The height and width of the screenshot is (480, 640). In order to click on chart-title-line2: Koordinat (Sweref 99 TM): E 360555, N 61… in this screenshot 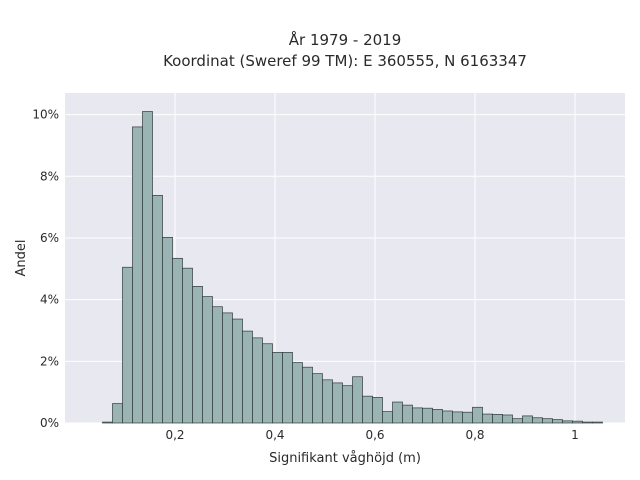, I will do `click(345, 61)`.